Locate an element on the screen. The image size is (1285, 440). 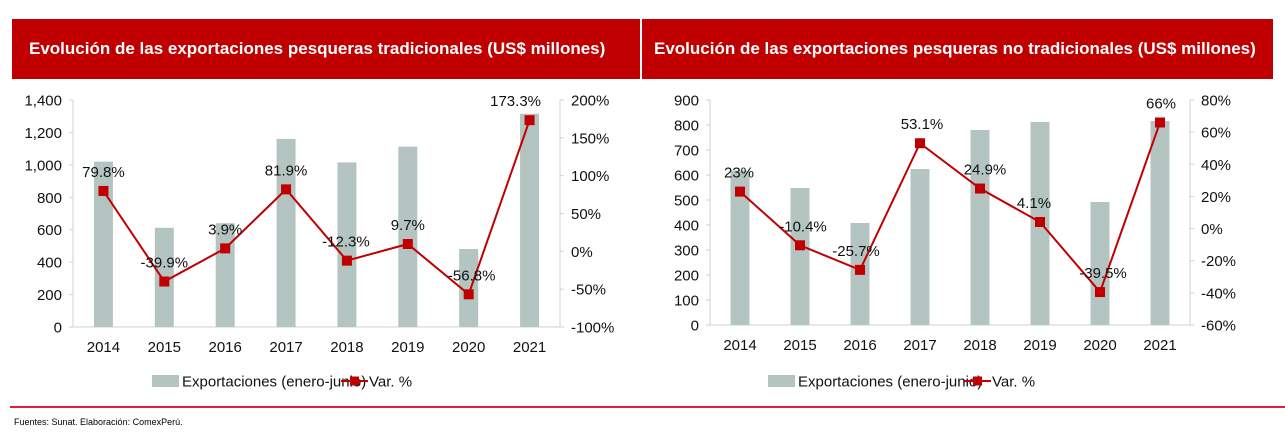
bar-2019 is located at coordinates (408, 236).